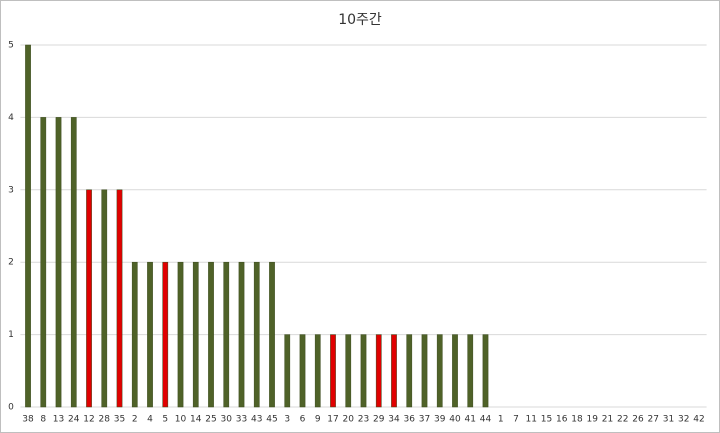 Image resolution: width=720 pixels, height=433 pixels. What do you see at coordinates (622, 420) in the screenshot?
I see `x-tick-label: 22` at bounding box center [622, 420].